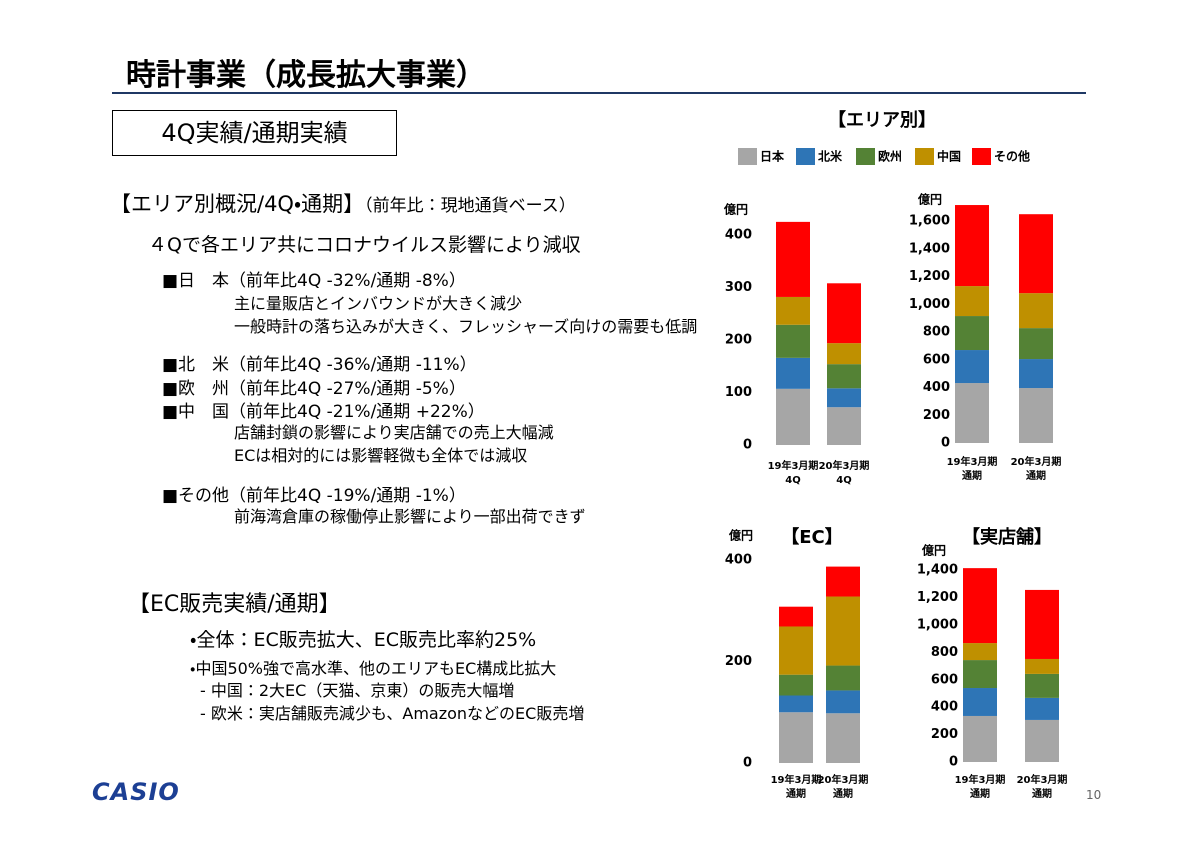 This screenshot has width=1200, height=849. I want to click on ec-heading: 【EC販売実績/通期】, so click(234, 604).